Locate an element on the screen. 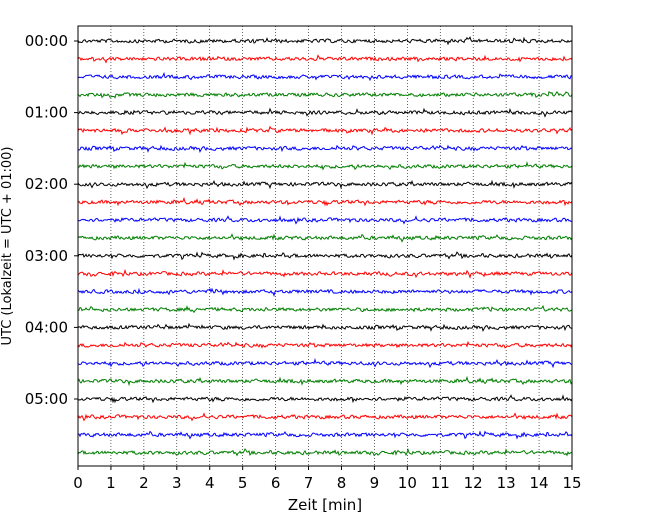 Image resolution: width=650 pixels, height=525 pixels. x-tick-label: 4 is located at coordinates (210, 483).